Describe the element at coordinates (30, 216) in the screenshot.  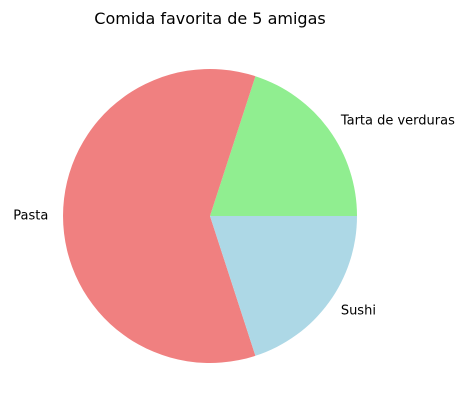
I see `pie-slice-label-2: Pasta` at that location.